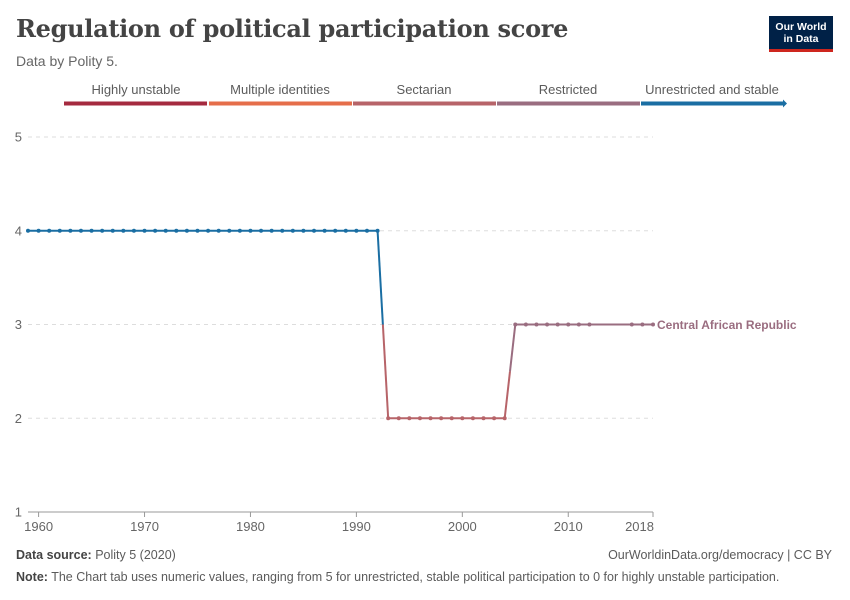 Image resolution: width=850 pixels, height=600 pixels. Describe the element at coordinates (67, 61) in the screenshot. I see `chart-subtitle: Data by Polity 5.` at that location.